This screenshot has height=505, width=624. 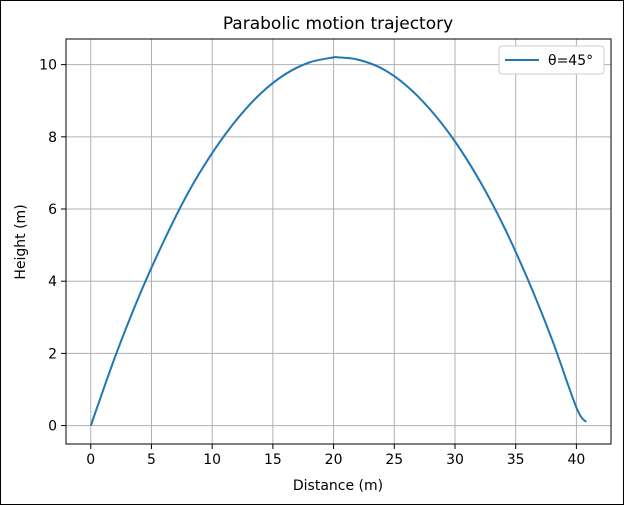 I want to click on x-tick-label: 20, so click(x=334, y=460).